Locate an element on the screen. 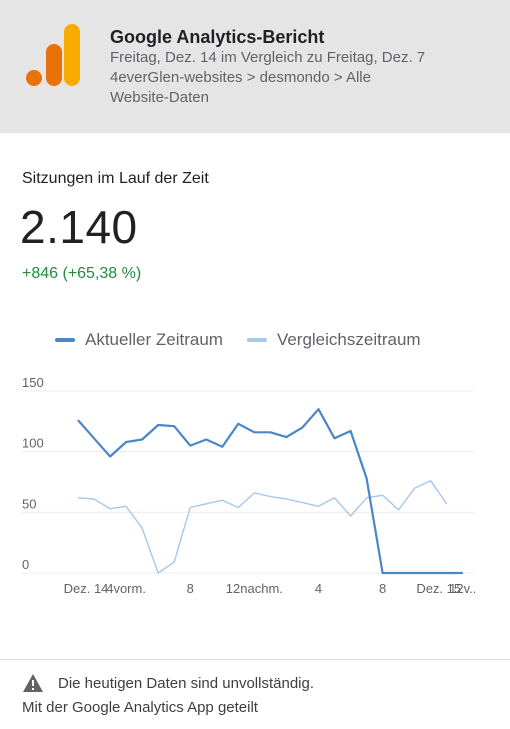  property-view: Website-Daten is located at coordinates (159, 97).